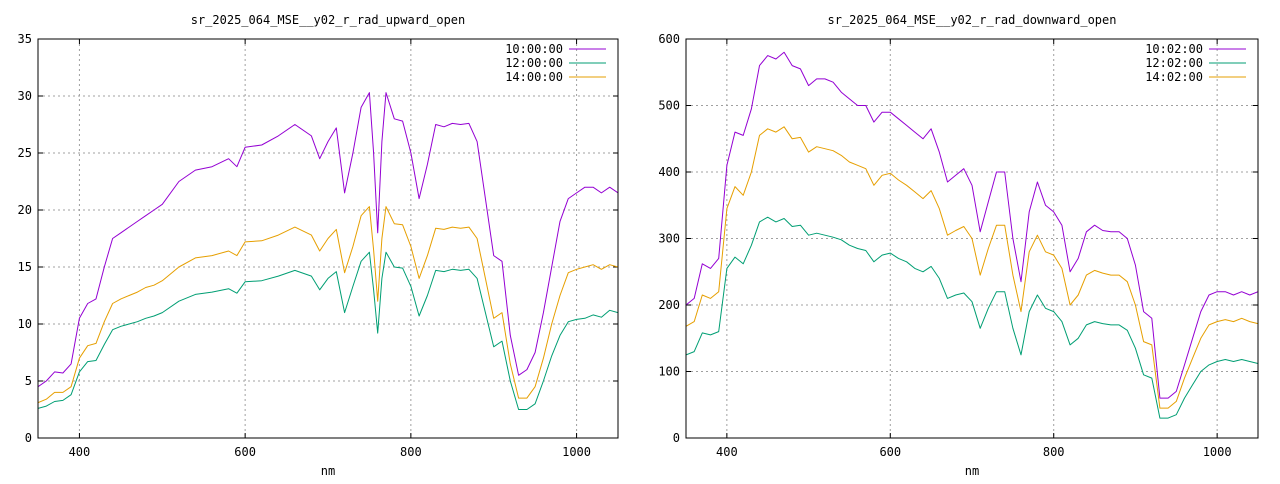  I want to click on legend-label: 10:00:00, so click(534, 49).